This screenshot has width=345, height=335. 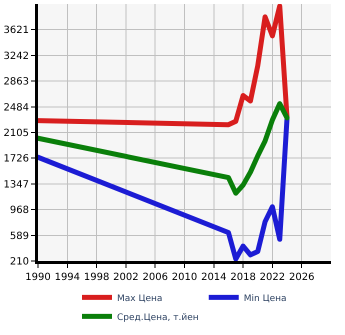 I want to click on x-tick-label: 2022, so click(x=273, y=277).